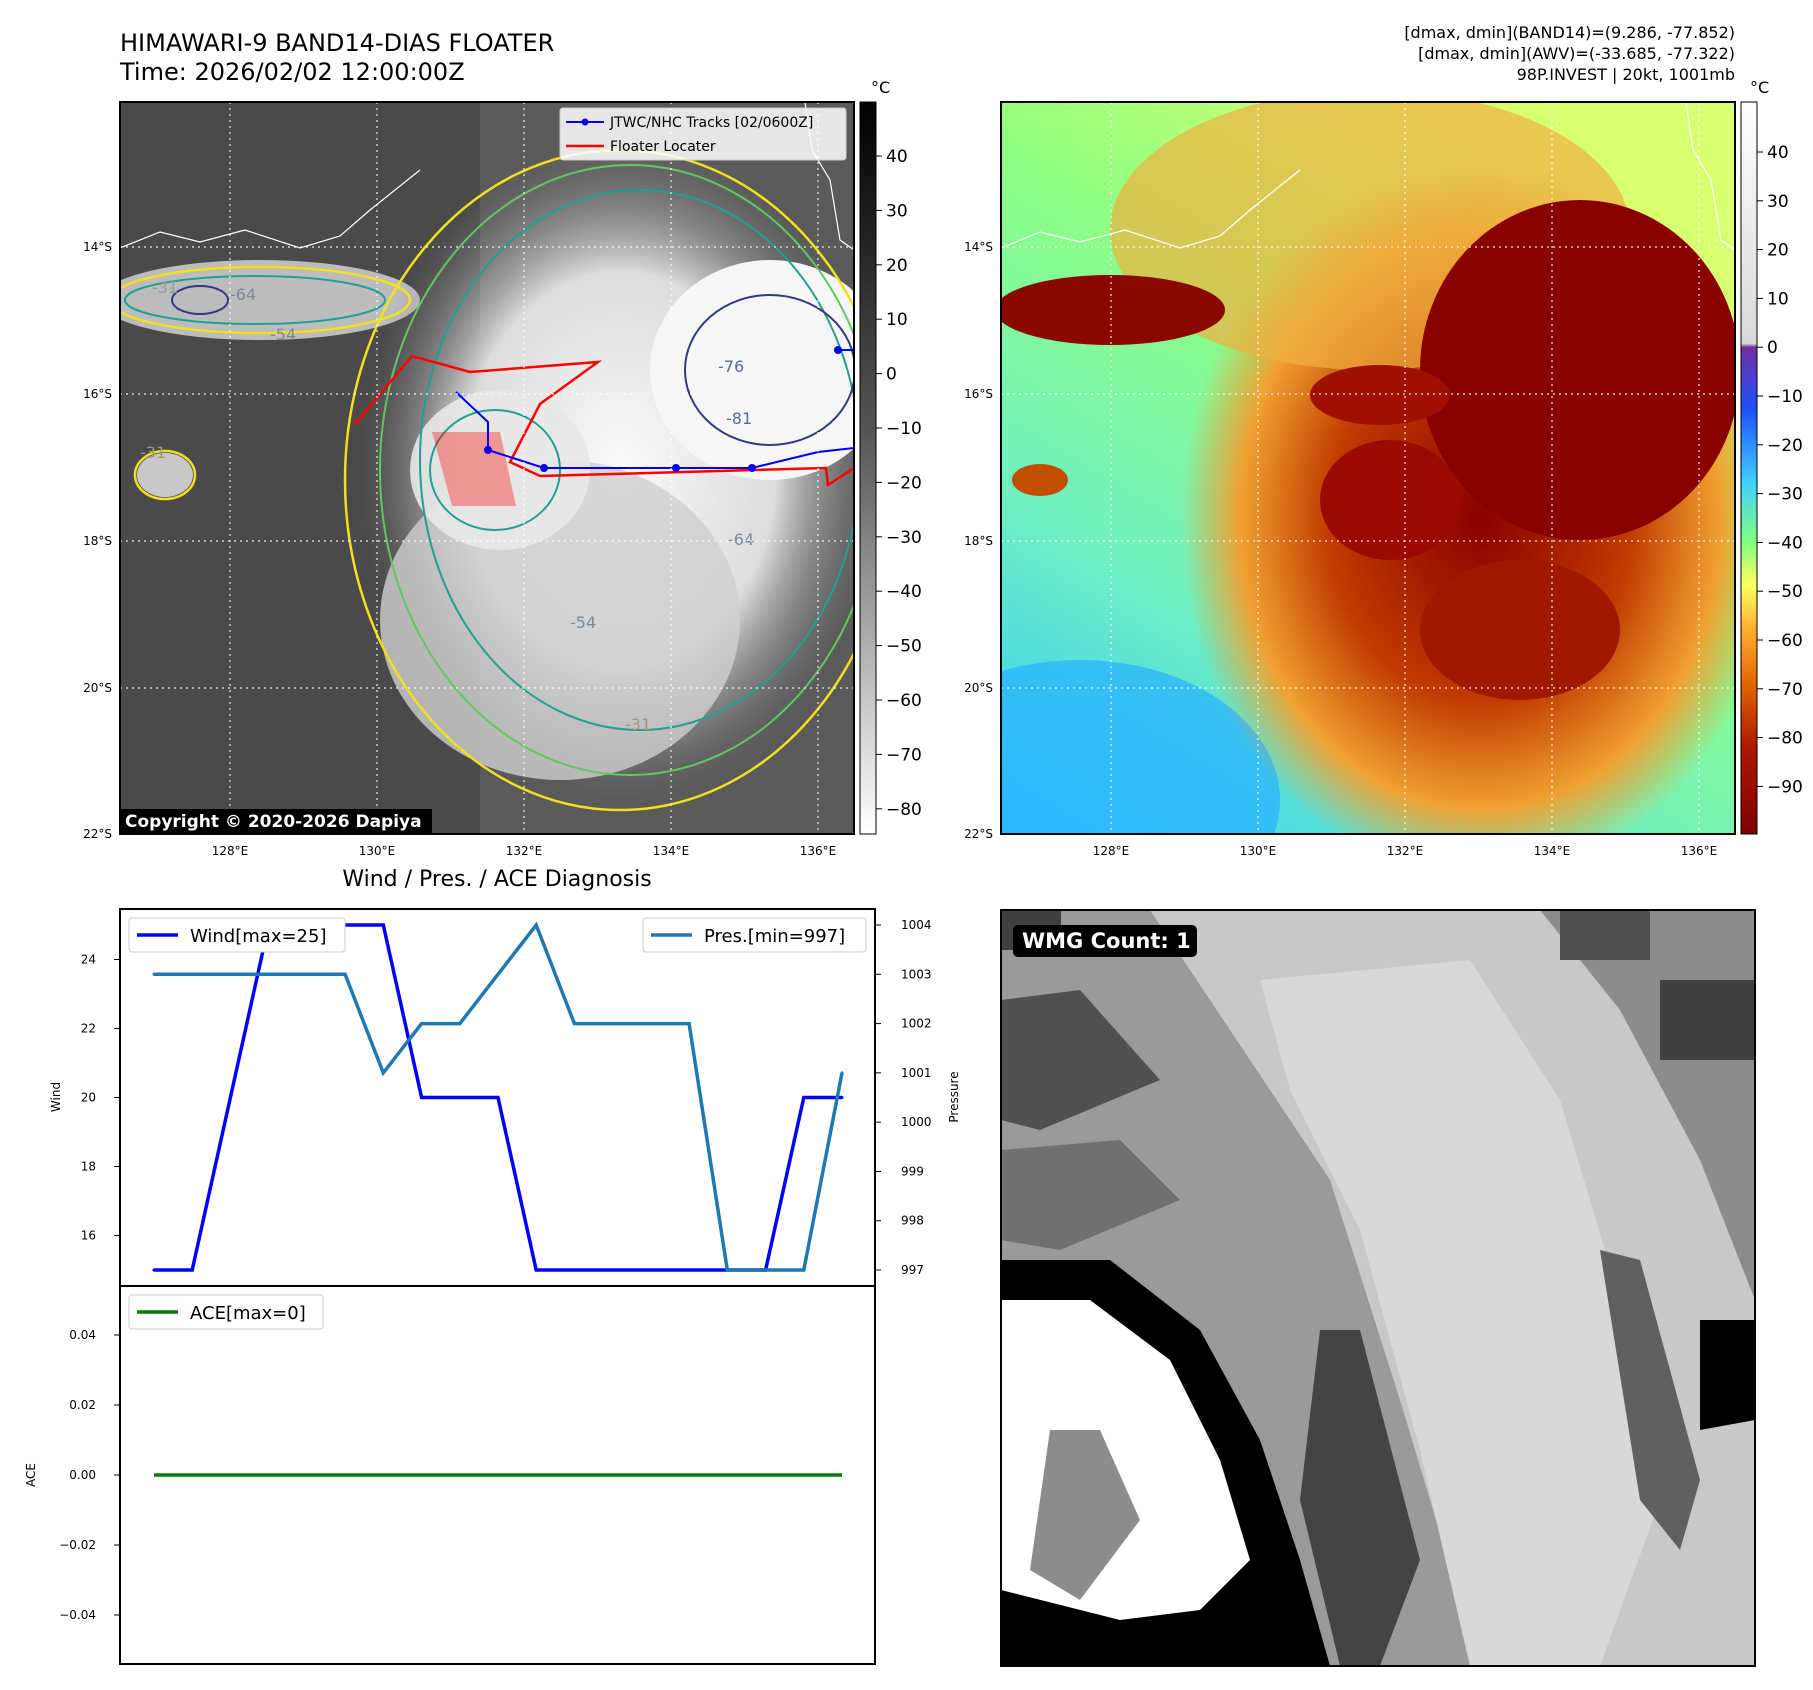  I want to click on awv-colorbar-tick-label: −20, so click(1785, 446).